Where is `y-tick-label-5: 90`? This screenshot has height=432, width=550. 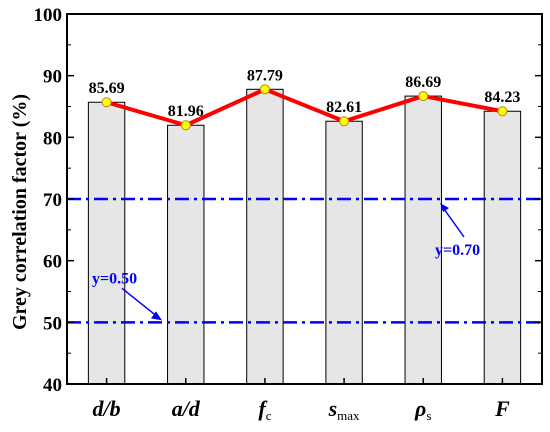 y-tick-label-5: 90 is located at coordinates (52, 77).